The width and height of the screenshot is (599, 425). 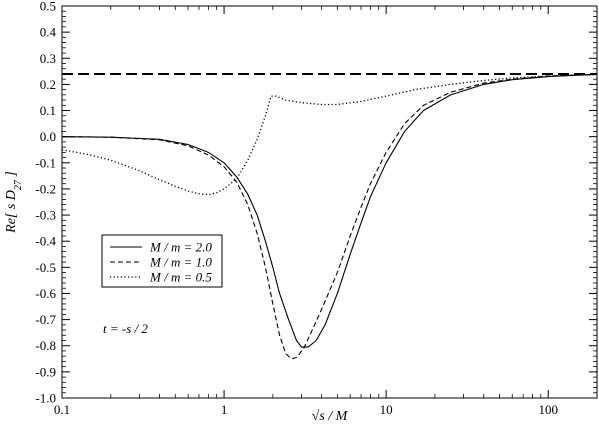 What do you see at coordinates (48, 136) in the screenshot?
I see `y-tick-label: 0.0` at bounding box center [48, 136].